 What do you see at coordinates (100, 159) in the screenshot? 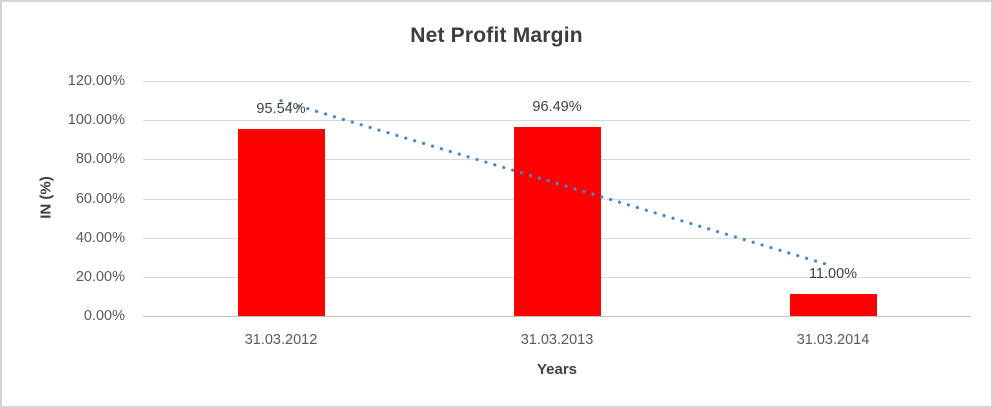
I see `y-tick-label: 80.00%` at bounding box center [100, 159].